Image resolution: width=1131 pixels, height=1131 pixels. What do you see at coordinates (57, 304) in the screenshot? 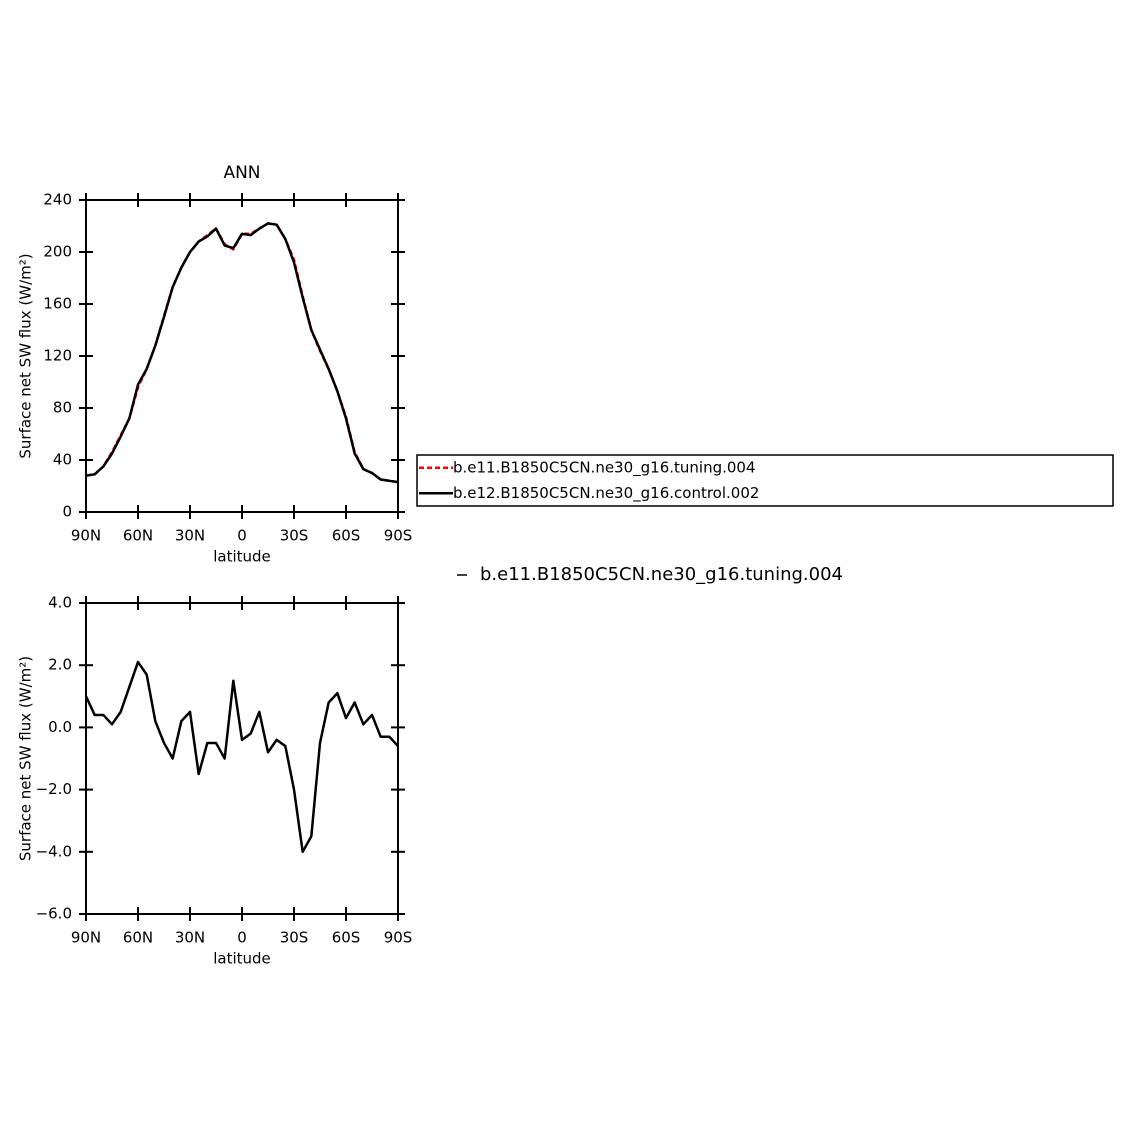
I see `y-tick-label: 160` at bounding box center [57, 304].